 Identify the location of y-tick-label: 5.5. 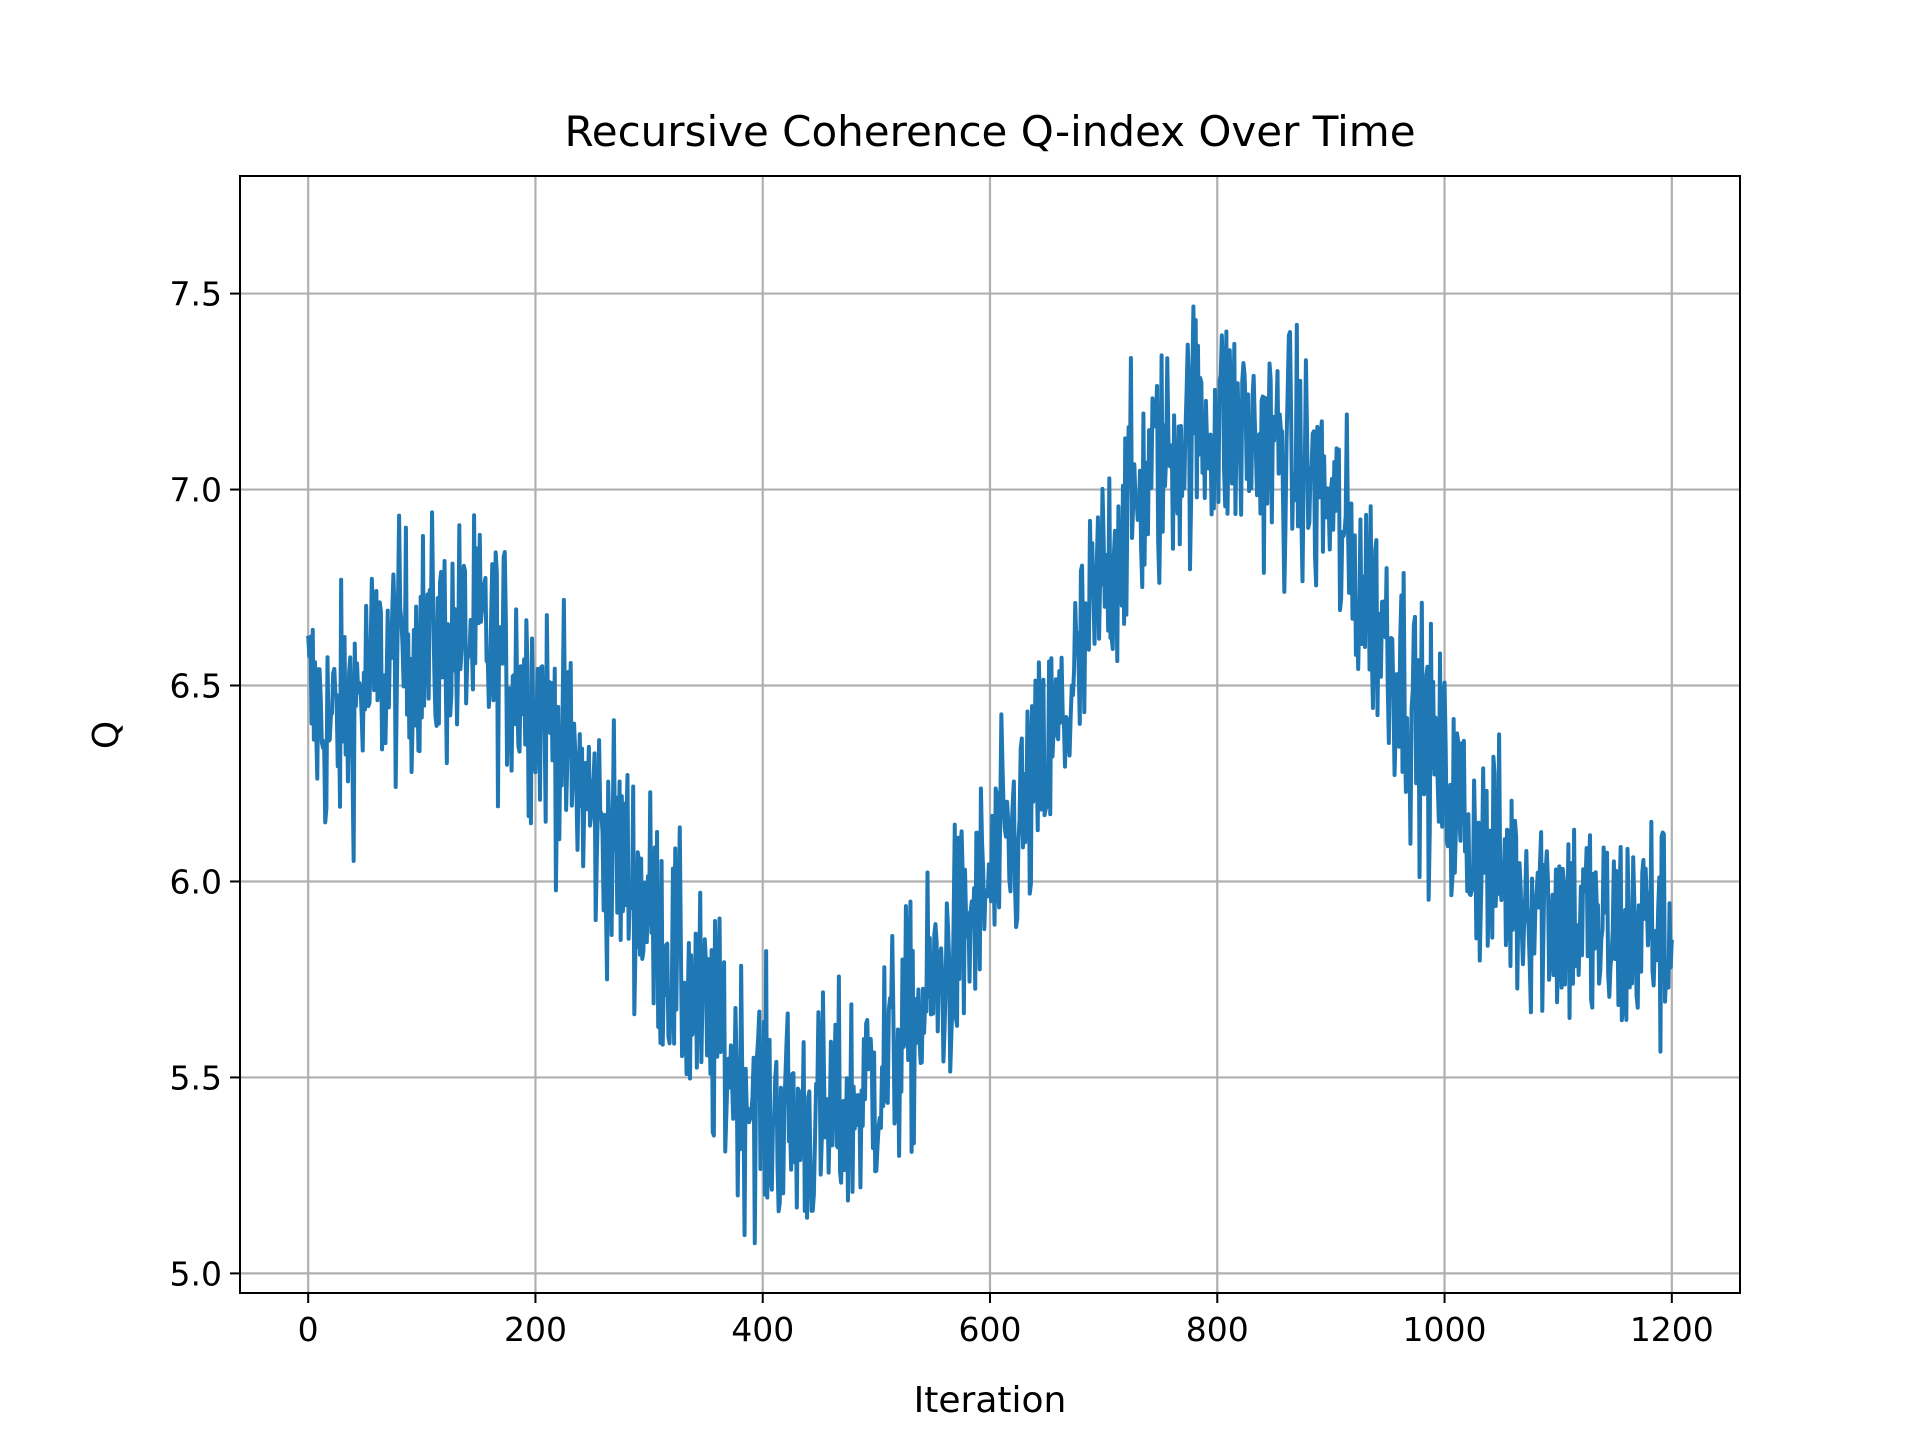
(196, 1077).